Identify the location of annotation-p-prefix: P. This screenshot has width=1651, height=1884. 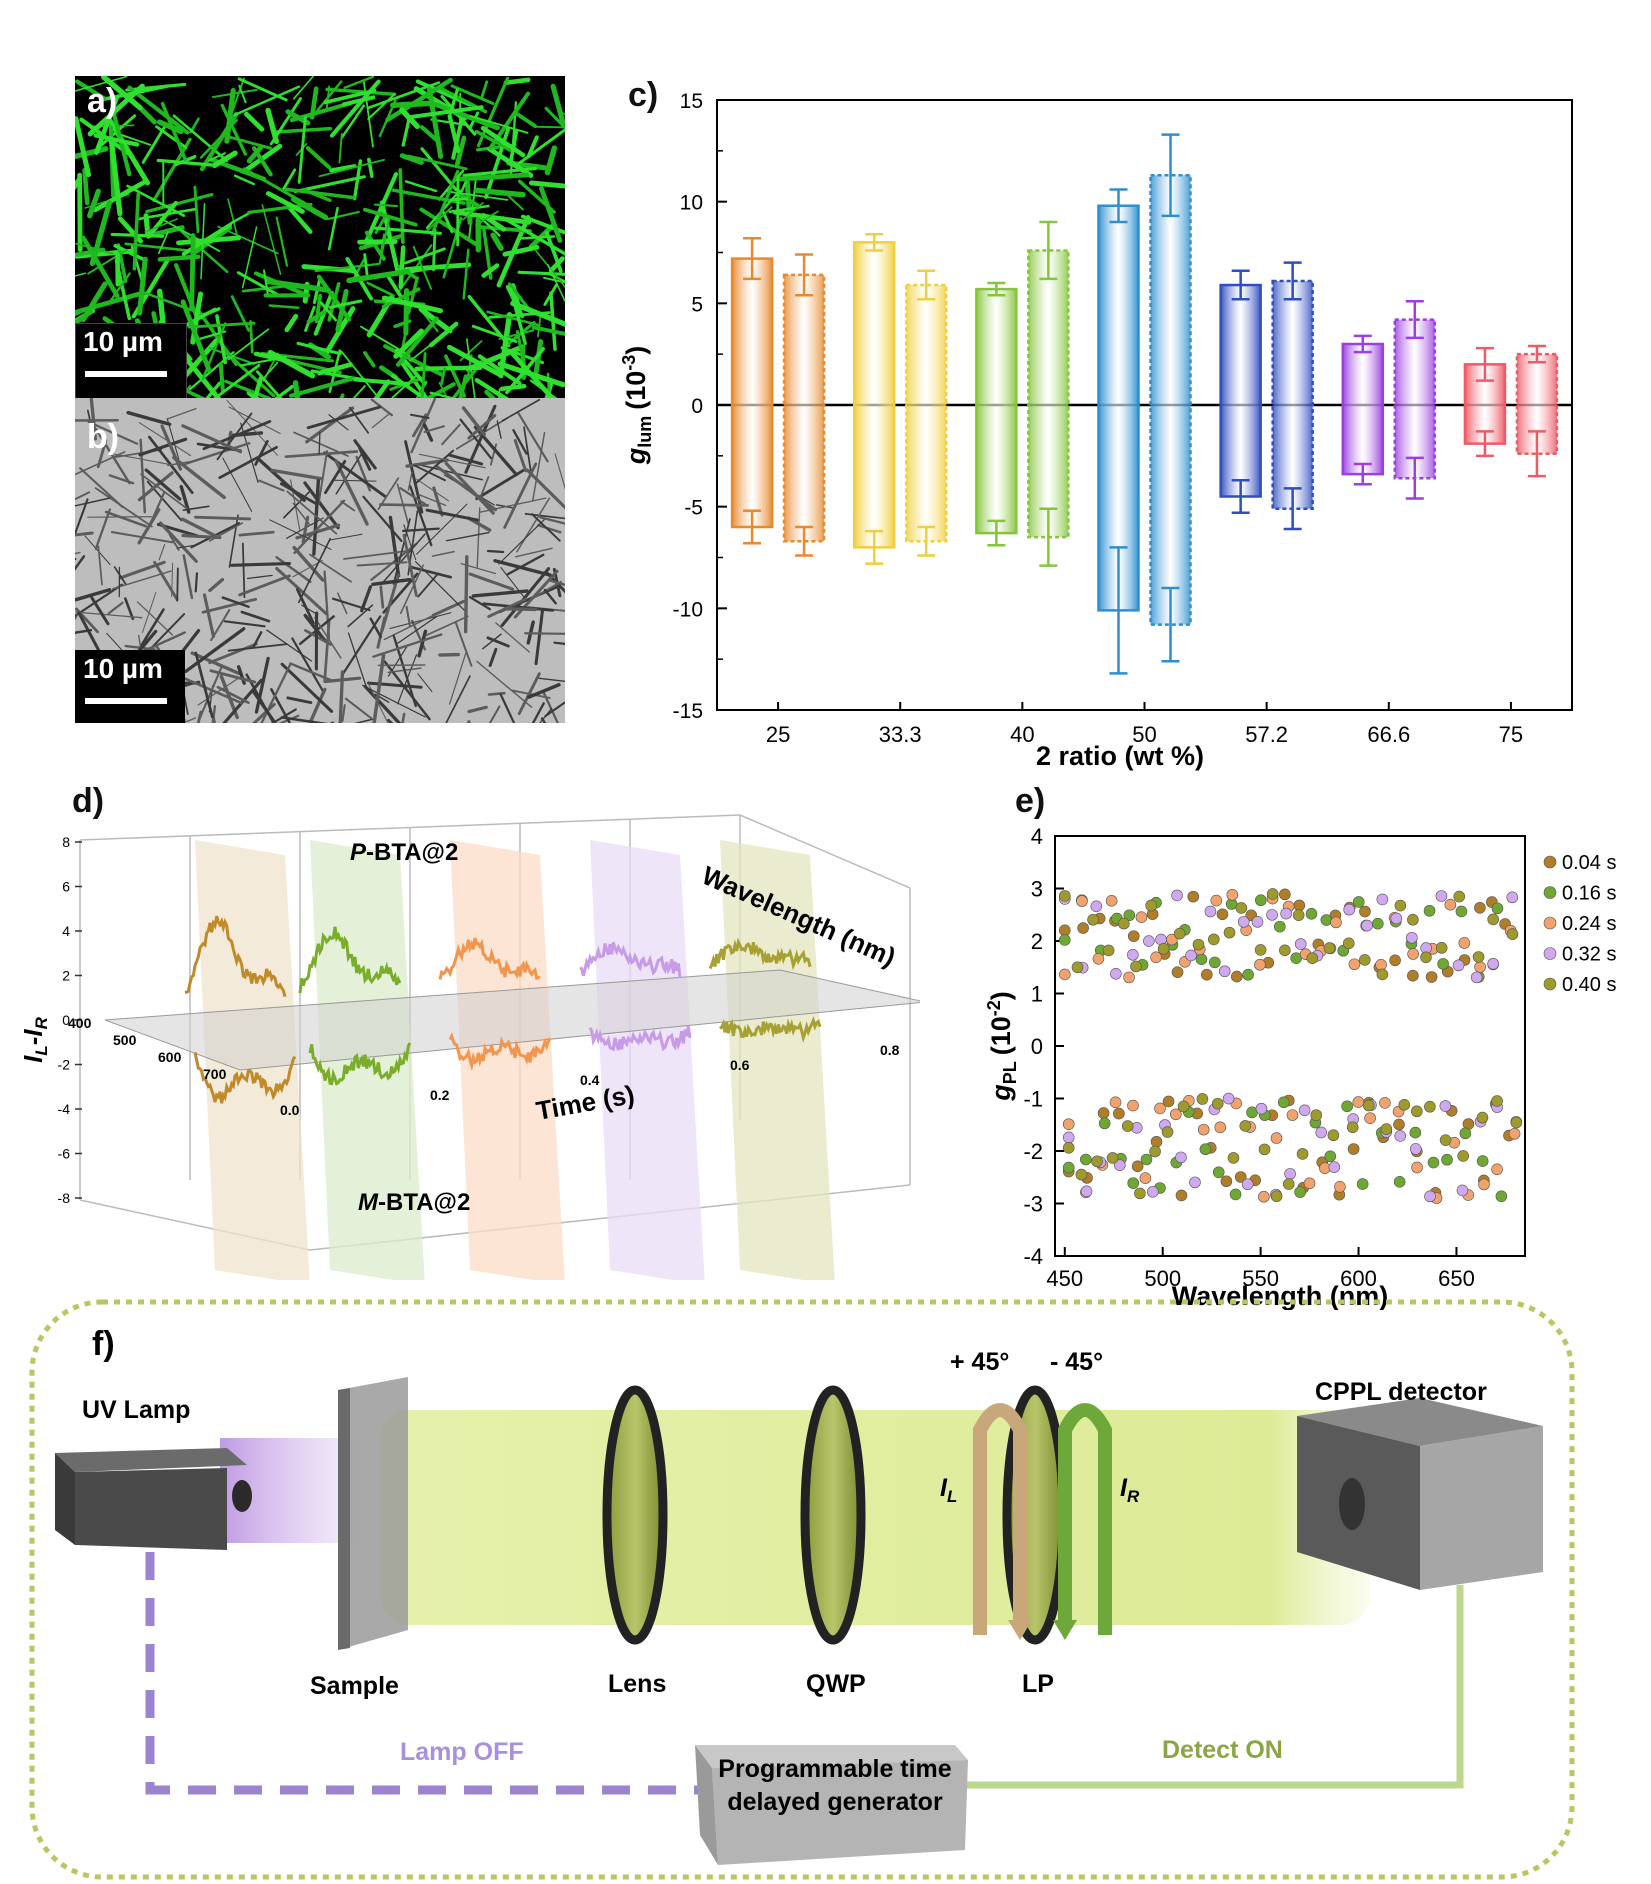
(358, 852).